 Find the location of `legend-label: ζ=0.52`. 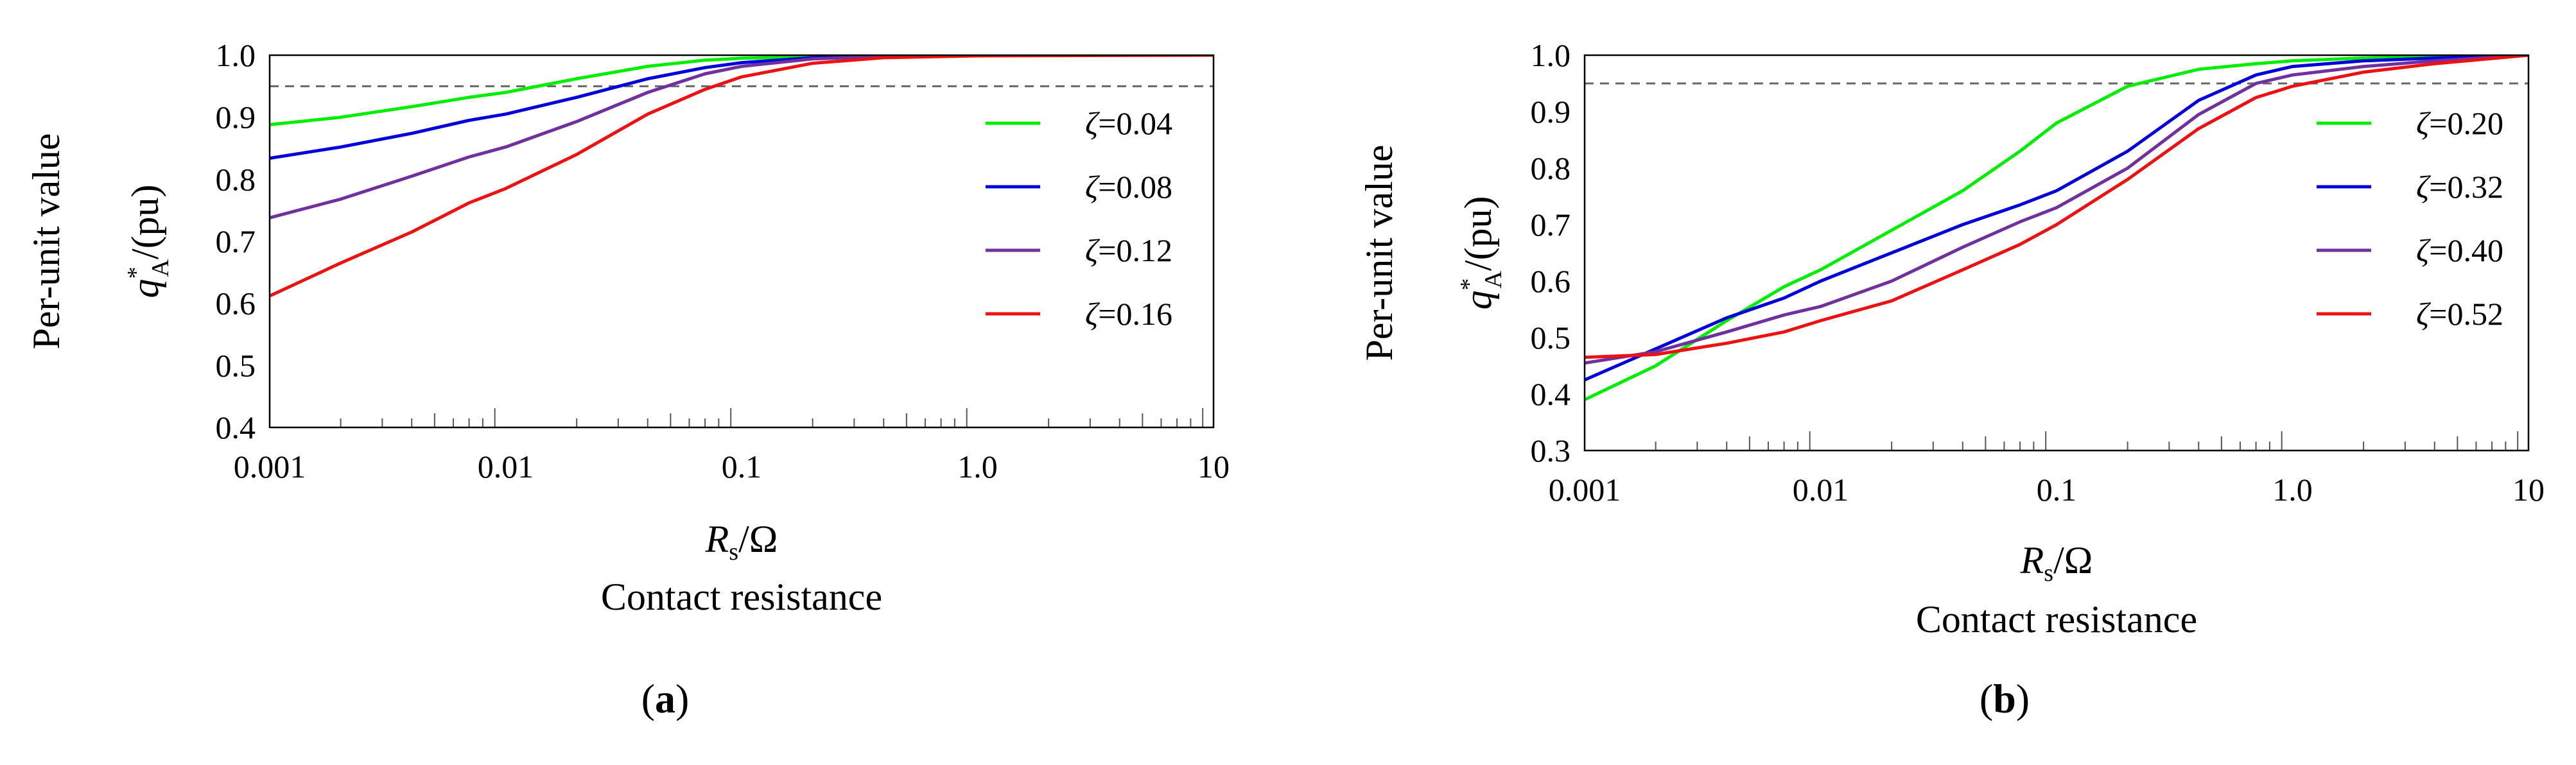

legend-label: ζ=0.52 is located at coordinates (2459, 314).